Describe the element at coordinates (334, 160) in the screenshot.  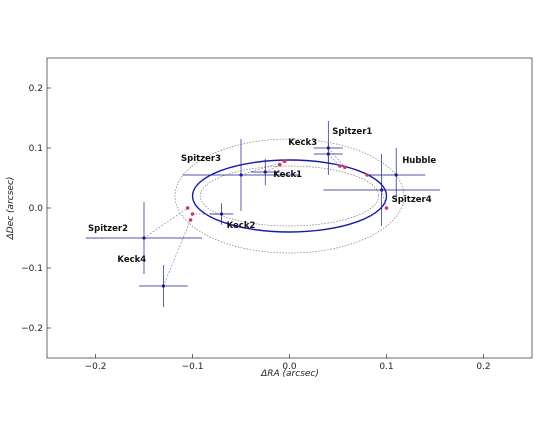
I see `connector-keck3` at that location.